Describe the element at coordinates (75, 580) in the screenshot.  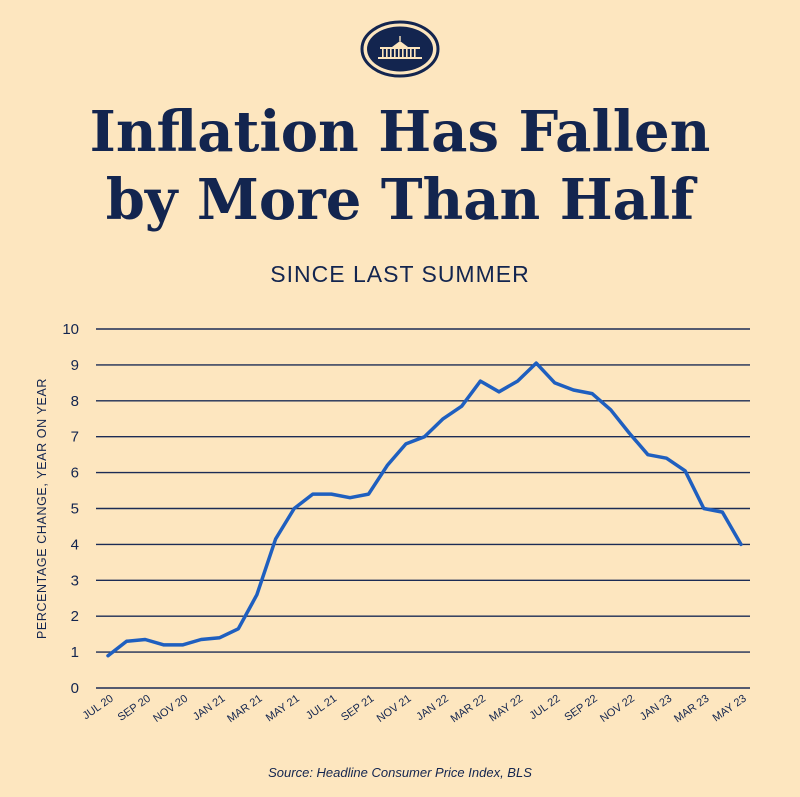
I see `y-tick-label: 3` at that location.